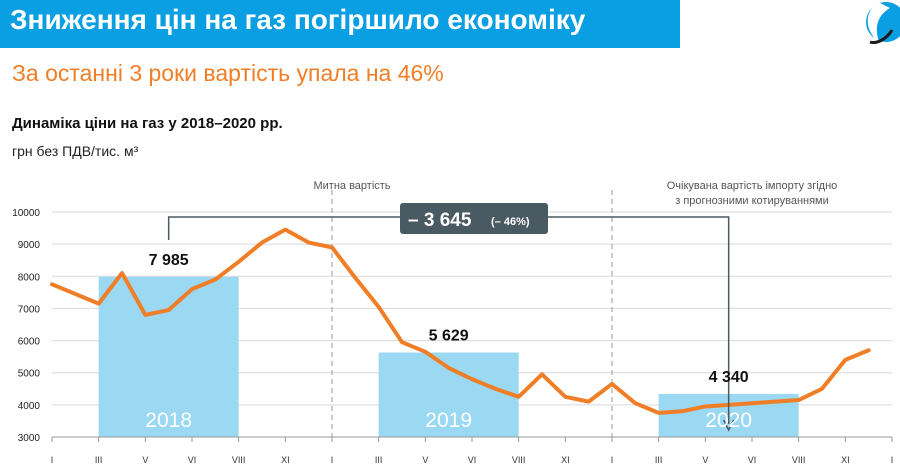 The height and width of the screenshot is (472, 900). I want to click on bar-2018, so click(168, 356).